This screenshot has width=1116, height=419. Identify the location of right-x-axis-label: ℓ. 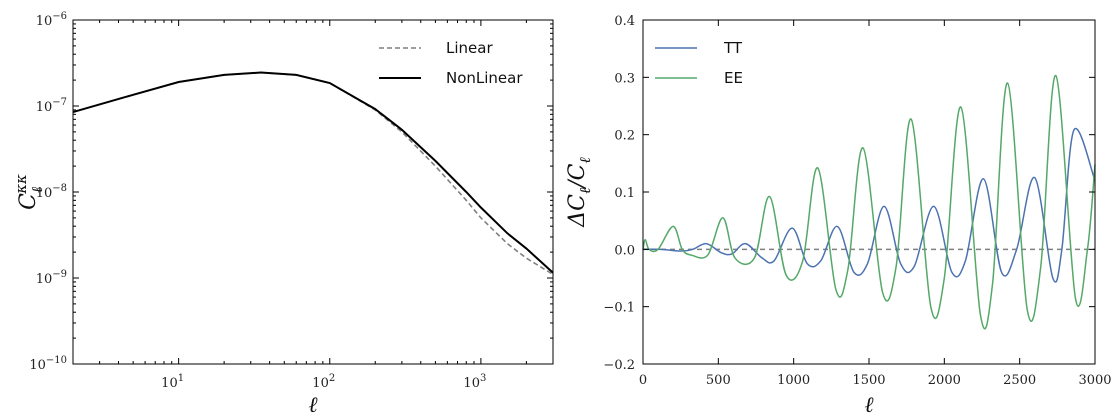
(869, 405).